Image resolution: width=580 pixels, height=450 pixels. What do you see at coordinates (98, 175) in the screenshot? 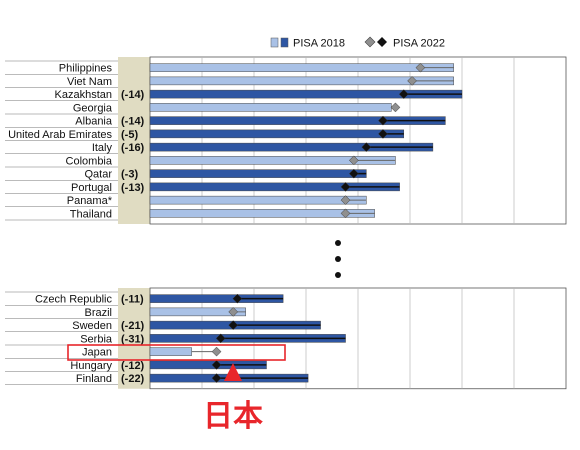
I see `country-label: Qatar` at bounding box center [98, 175].